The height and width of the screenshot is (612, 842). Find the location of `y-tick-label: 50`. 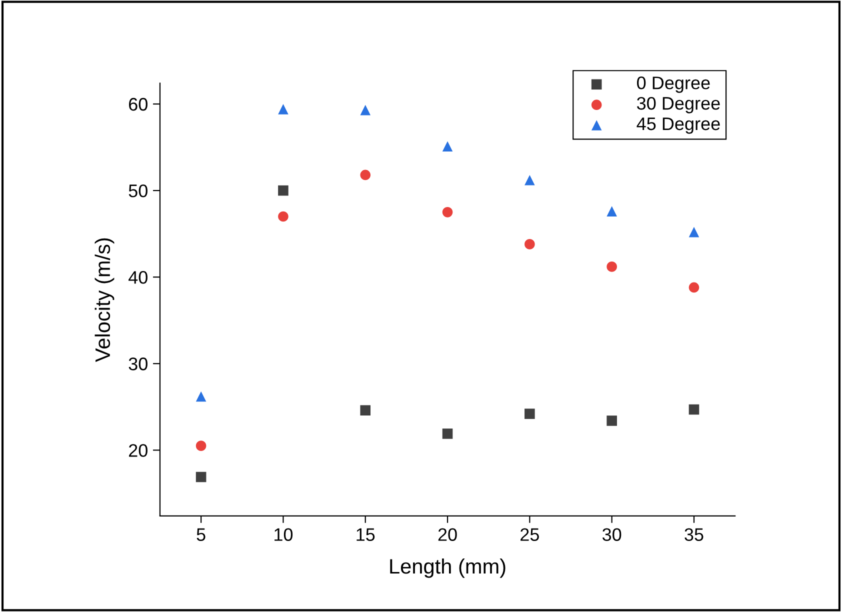

y-tick-label: 50 is located at coordinates (138, 191).